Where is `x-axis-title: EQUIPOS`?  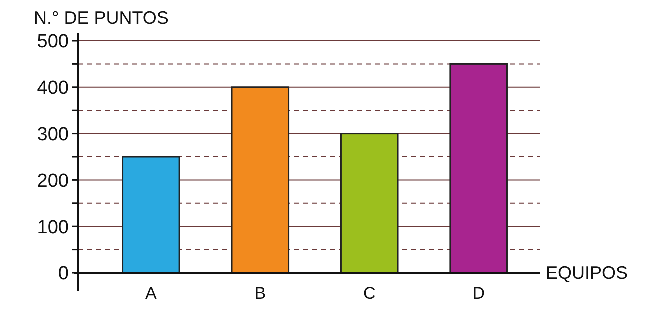 x-axis-title: EQUIPOS is located at coordinates (587, 273).